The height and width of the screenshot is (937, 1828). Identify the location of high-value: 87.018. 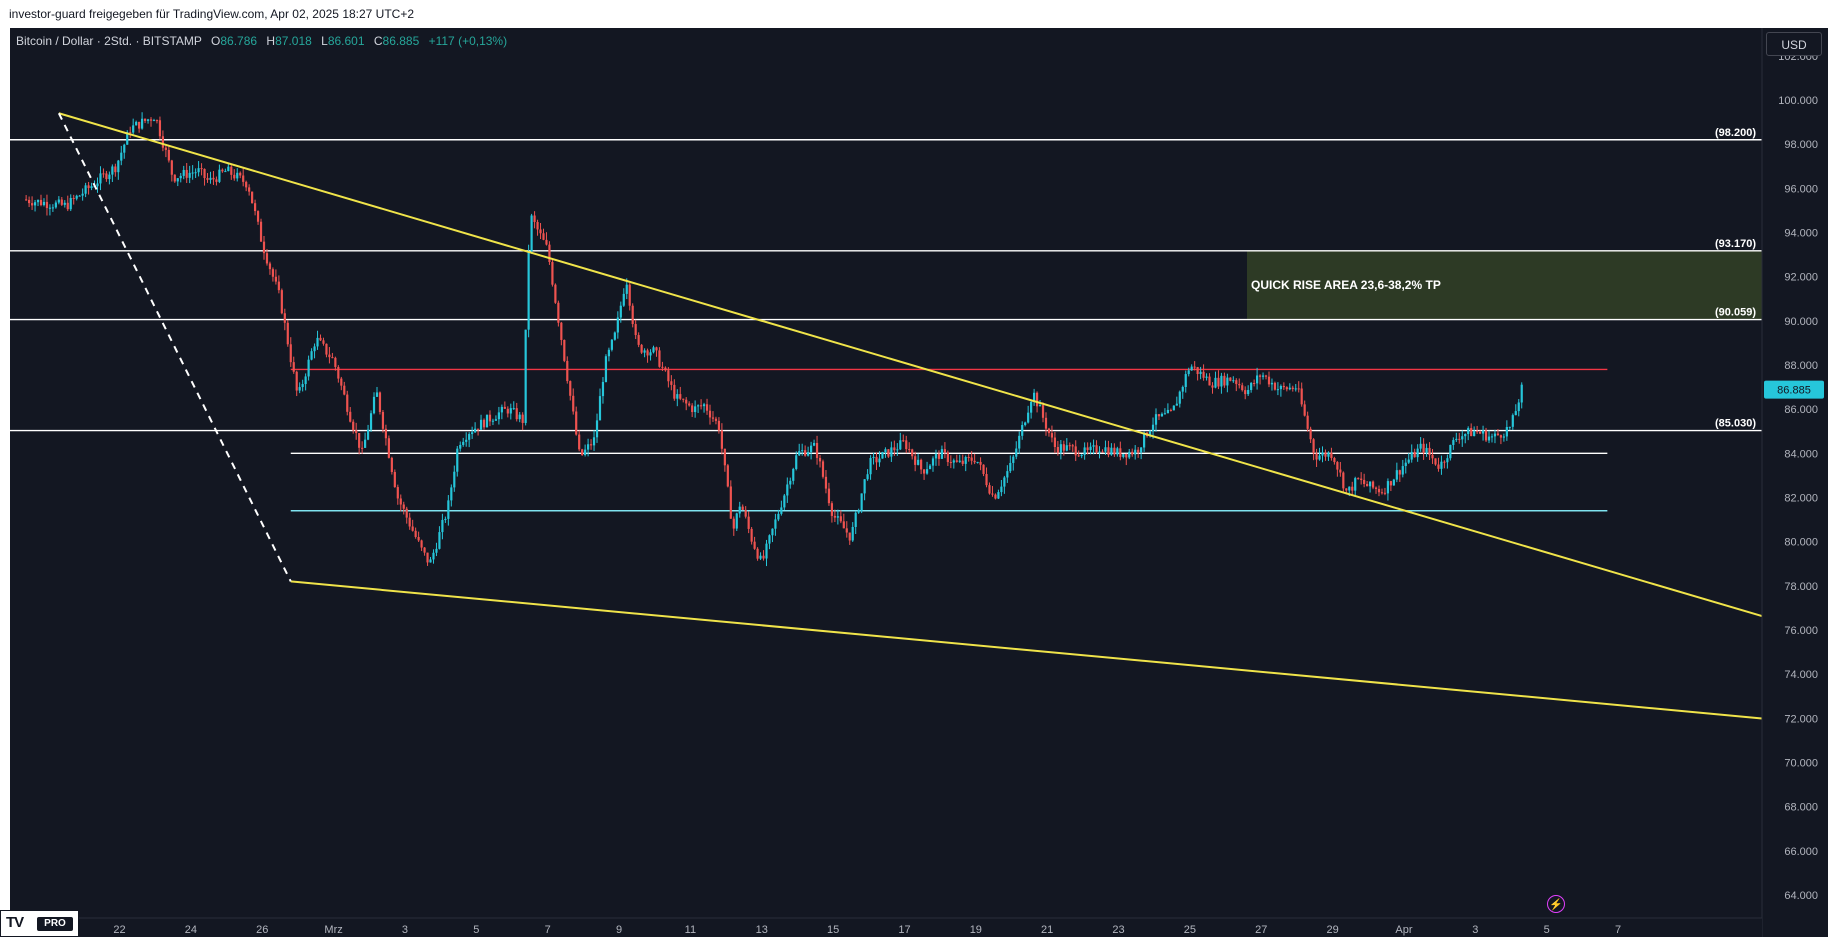
(293, 41).